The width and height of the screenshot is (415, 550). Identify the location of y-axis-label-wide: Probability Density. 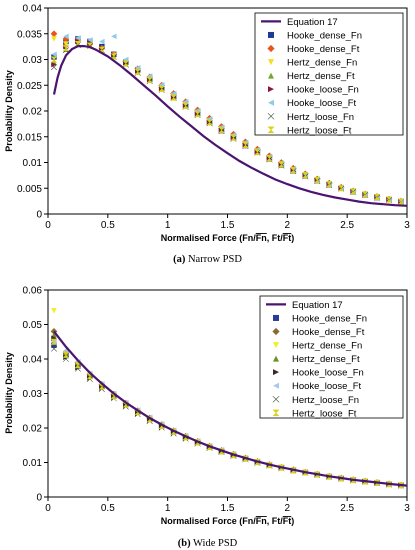
(9, 393).